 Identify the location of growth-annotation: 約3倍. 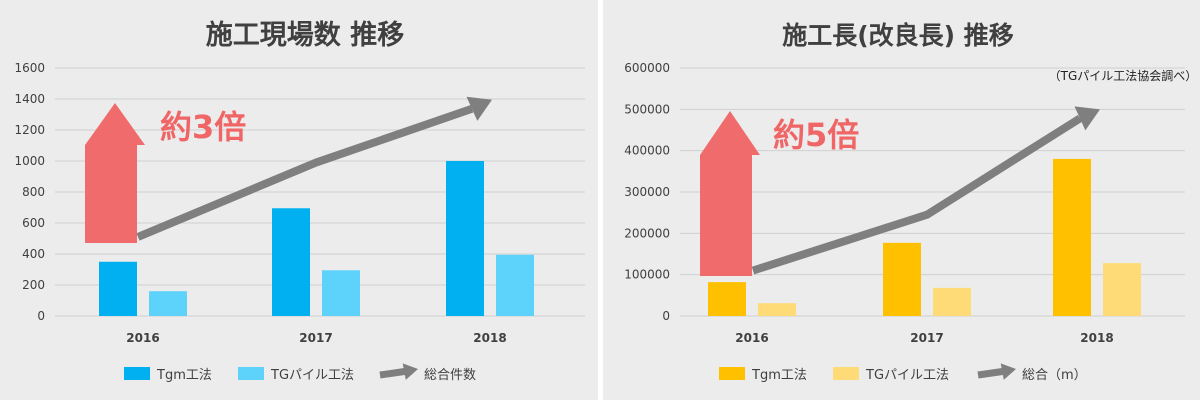
(203, 127).